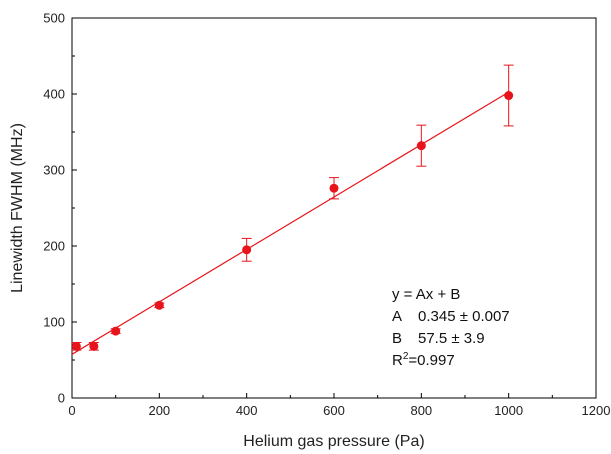 The image size is (611, 454). I want to click on x-tick-label: 400, so click(247, 410).